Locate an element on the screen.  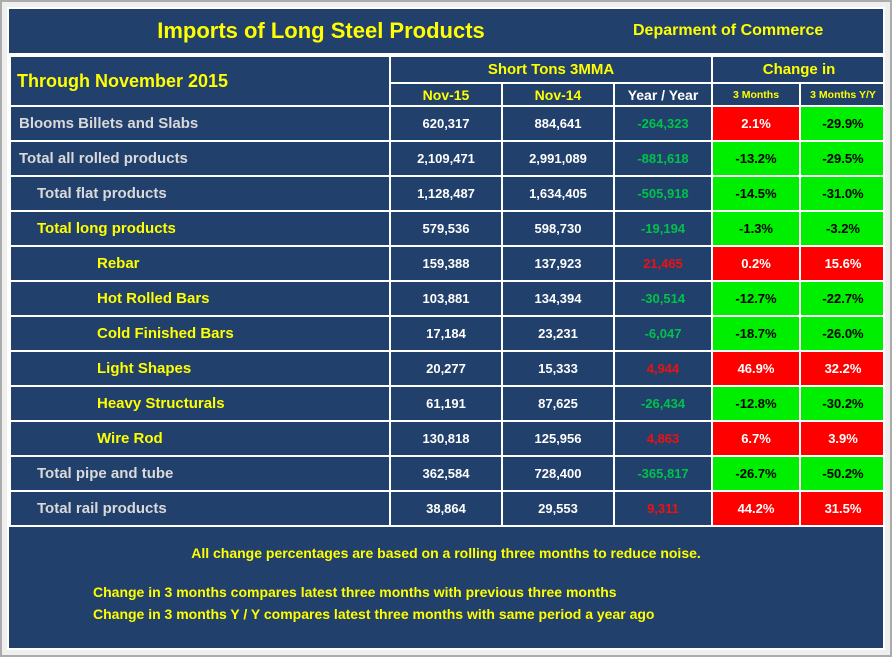
cell-year-over-year: -19,194 is located at coordinates (663, 228).